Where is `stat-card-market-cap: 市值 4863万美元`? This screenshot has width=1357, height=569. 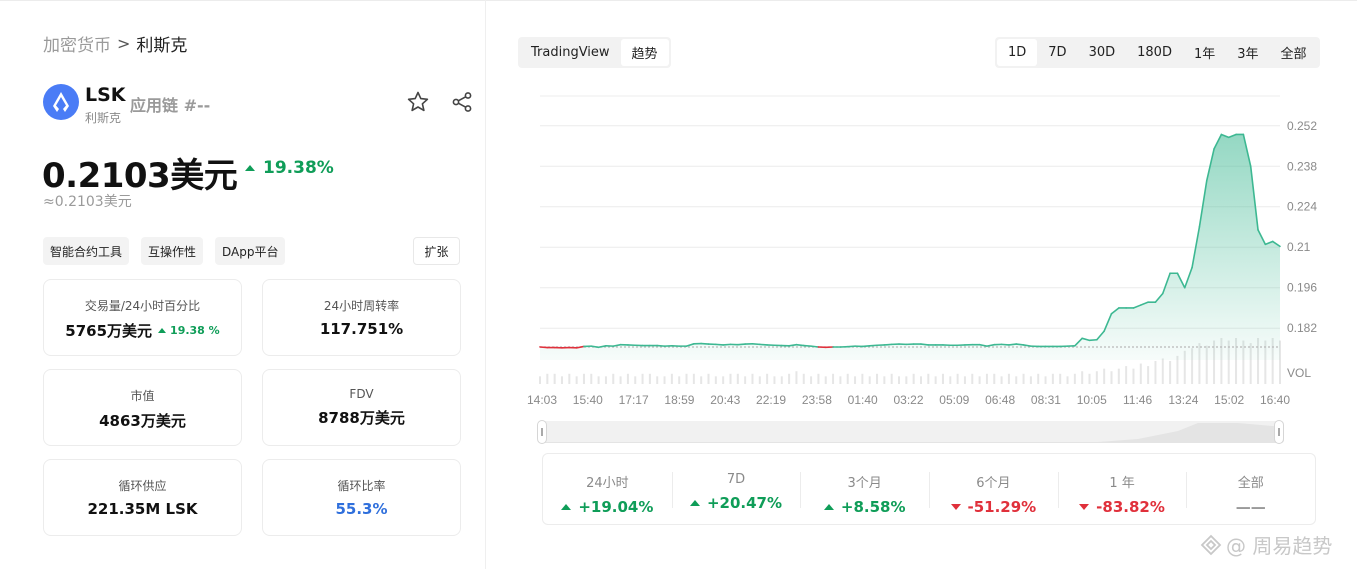 stat-card-market-cap: 市值 4863万美元 is located at coordinates (142, 407).